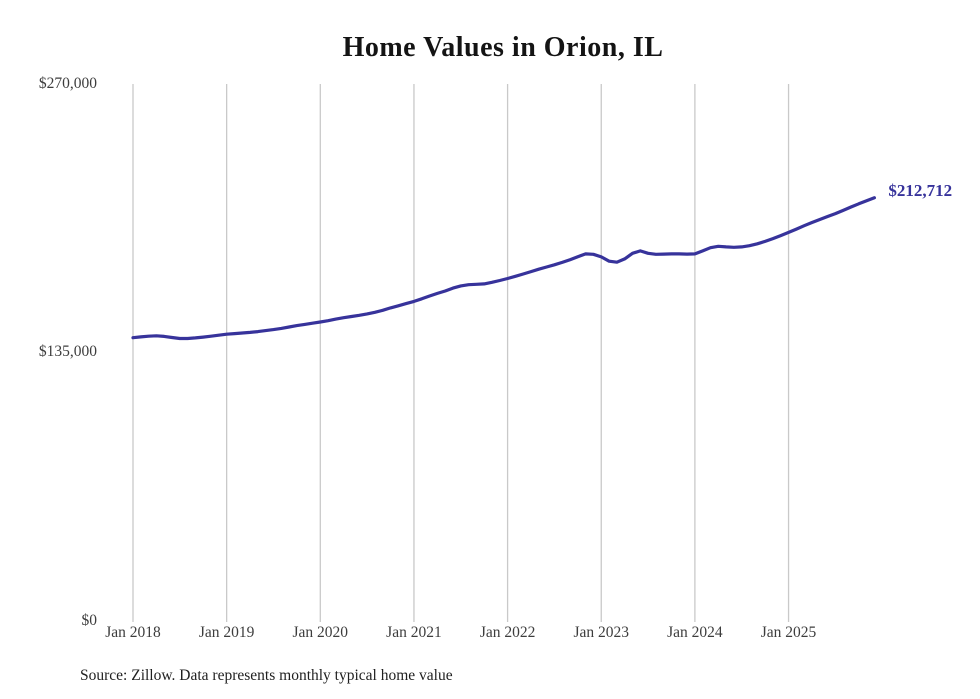  I want to click on x-tick-label: Jan 2021, so click(414, 632).